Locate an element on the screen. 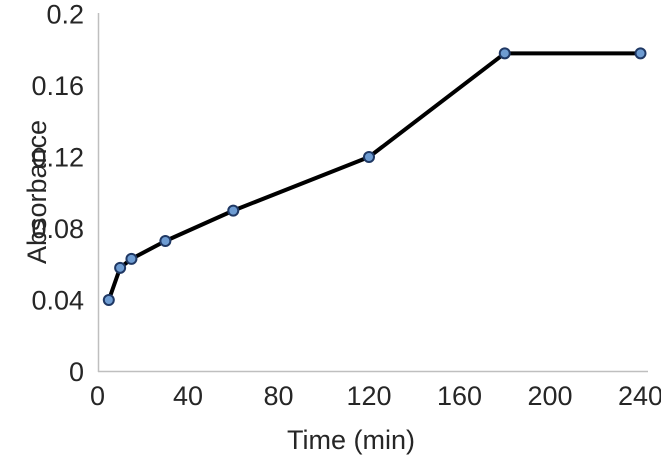 The image size is (661, 459). x-tick-label: 240 is located at coordinates (639, 396).